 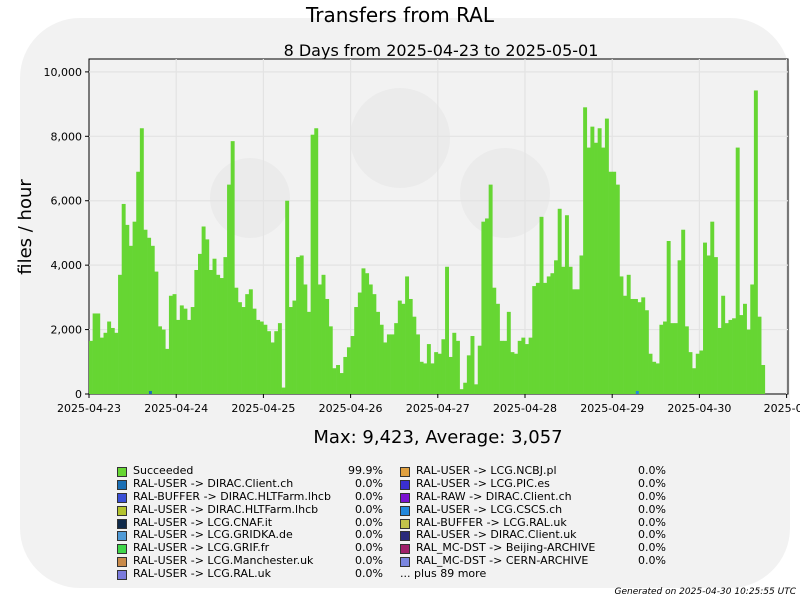 I want to click on legend-label: RAL-USER -> DIRAC.Client.ch, so click(x=213, y=483).